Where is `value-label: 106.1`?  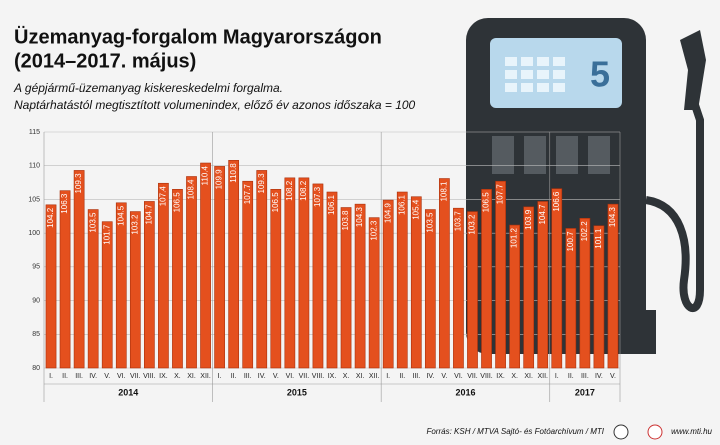
value-label: 106.1 is located at coordinates (331, 204).